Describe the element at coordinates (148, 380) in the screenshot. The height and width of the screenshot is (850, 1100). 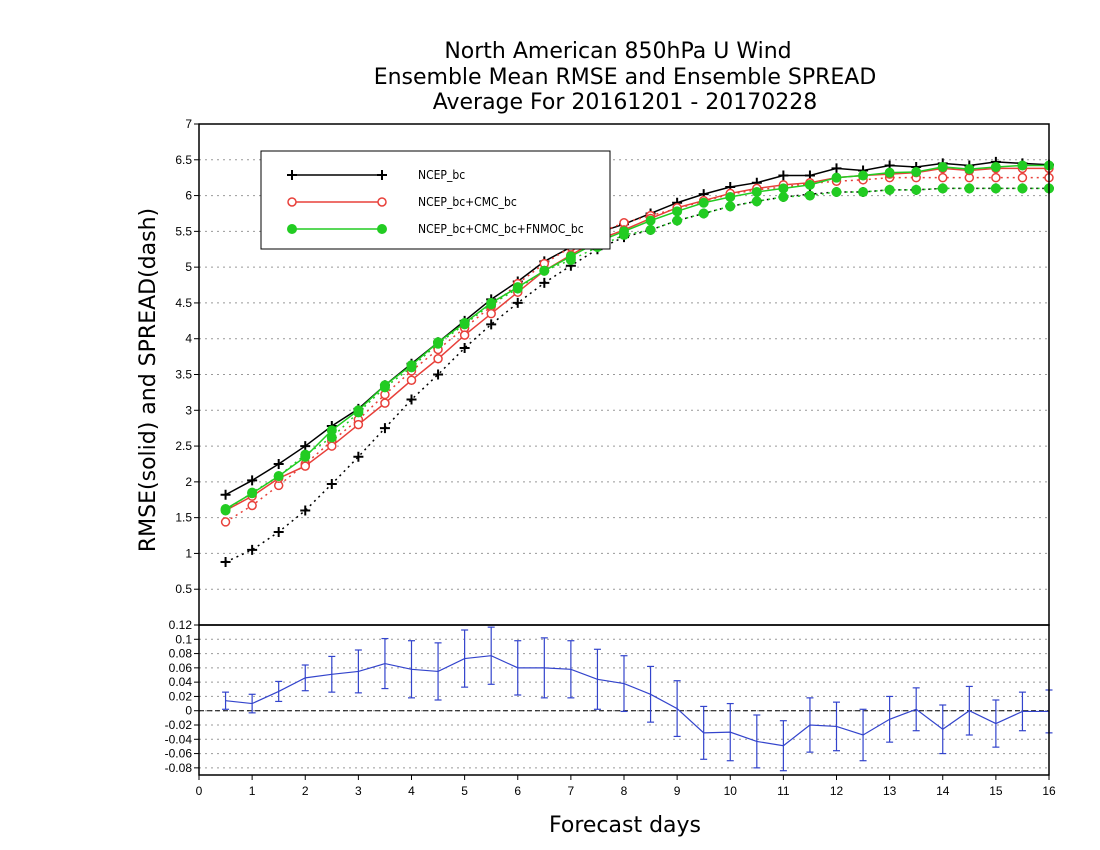
I see `y-axis-label: RMSE(solid) and SPREAD(dash)` at that location.